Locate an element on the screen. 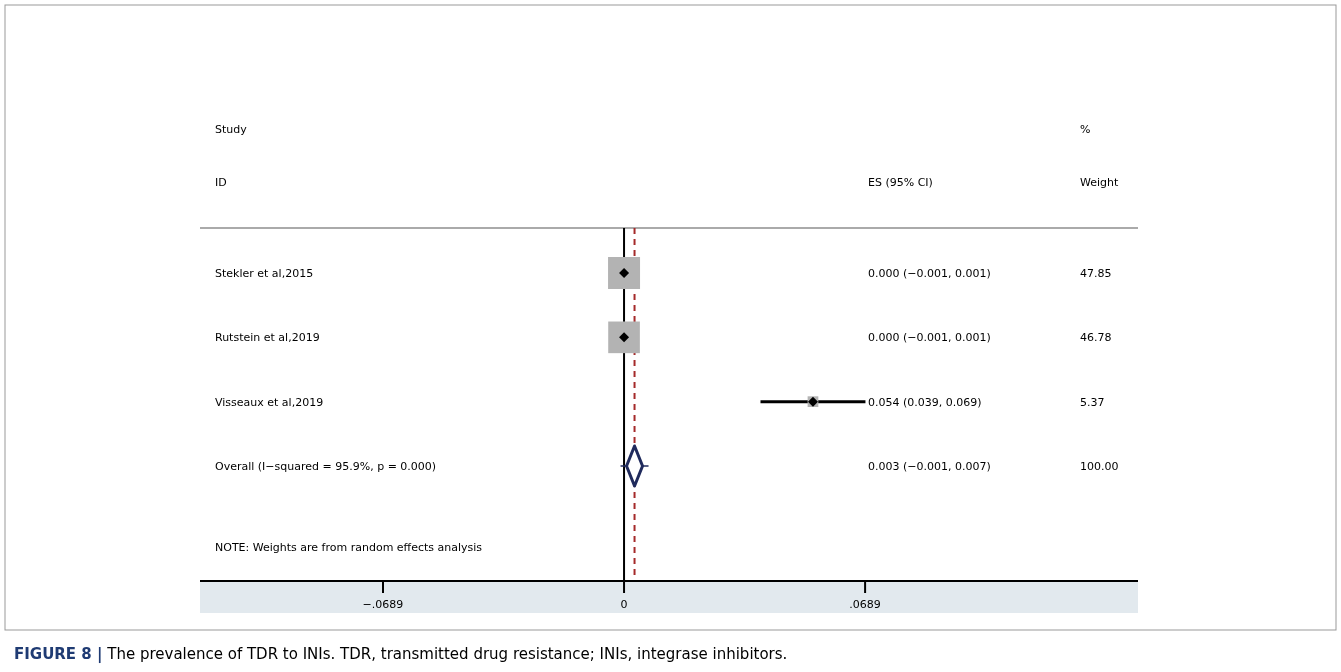 This screenshot has height=672, width=1341. y-tick-label: Overall (I−squared = 95.9%, p = 0.000) is located at coordinates (326, 466).